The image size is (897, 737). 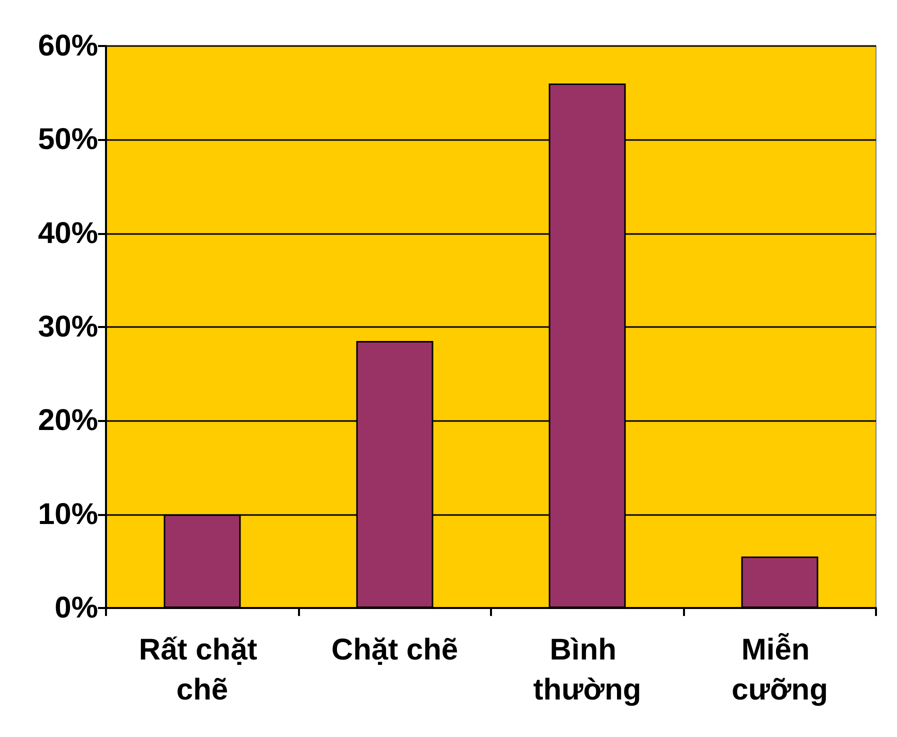 I want to click on x-tick-label: Bình thường, so click(x=587, y=670).